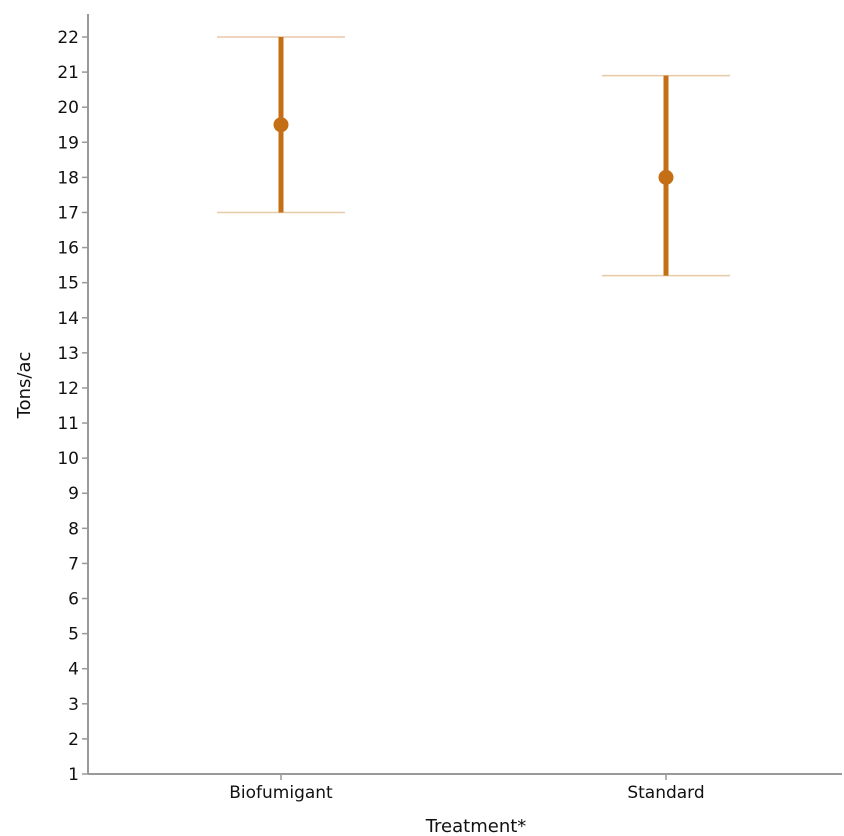  What do you see at coordinates (68, 178) in the screenshot?
I see `y-tick-label: 18` at bounding box center [68, 178].